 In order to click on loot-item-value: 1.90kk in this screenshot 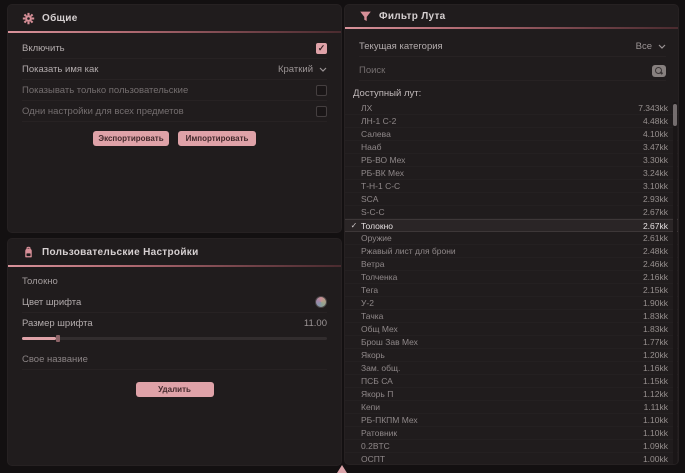, I will do `click(655, 303)`.